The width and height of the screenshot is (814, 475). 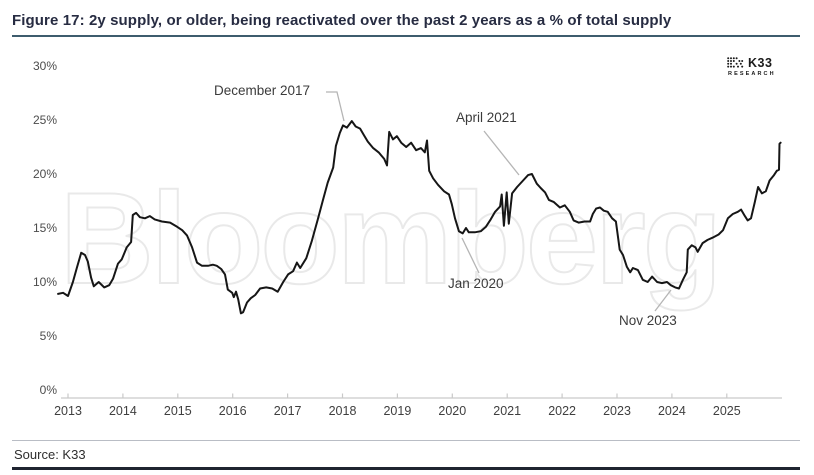 What do you see at coordinates (406, 36) in the screenshot?
I see `title-underline` at bounding box center [406, 36].